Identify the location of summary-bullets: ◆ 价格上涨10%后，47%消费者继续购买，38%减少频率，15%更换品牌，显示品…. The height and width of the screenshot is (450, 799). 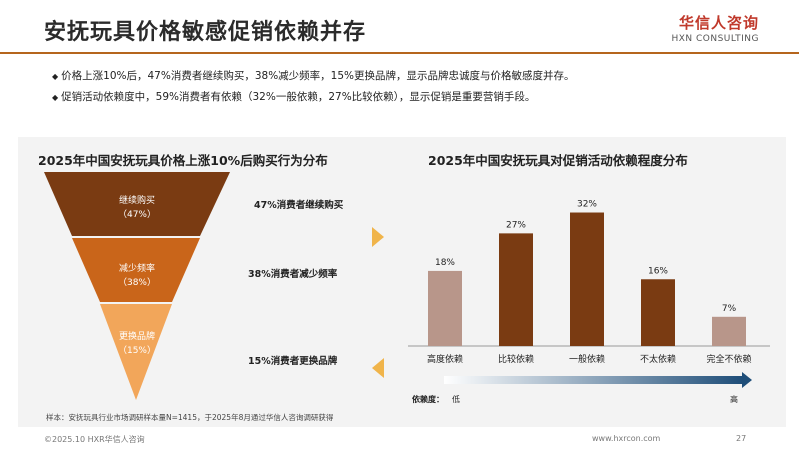
(313, 87).